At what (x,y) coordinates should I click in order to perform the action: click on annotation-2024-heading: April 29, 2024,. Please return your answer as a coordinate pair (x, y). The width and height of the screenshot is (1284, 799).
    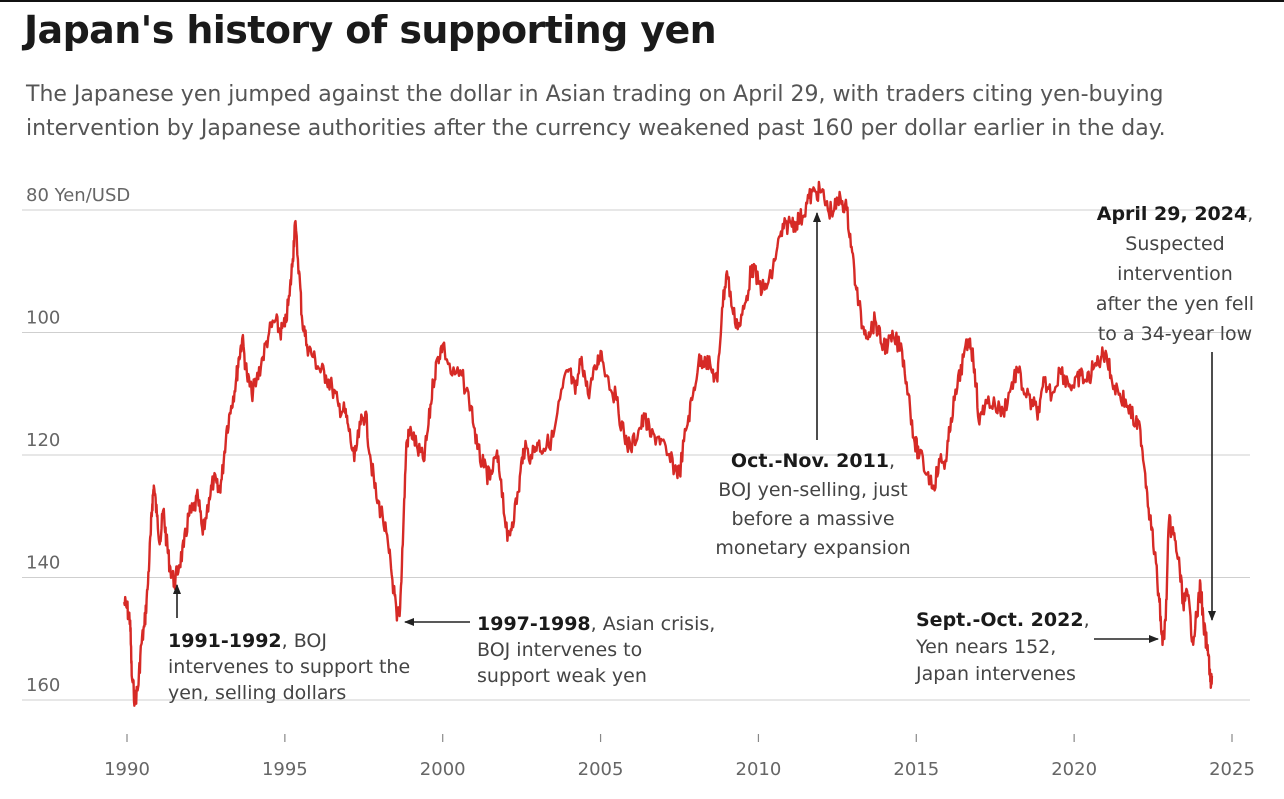
    Looking at the image, I should click on (1175, 214).